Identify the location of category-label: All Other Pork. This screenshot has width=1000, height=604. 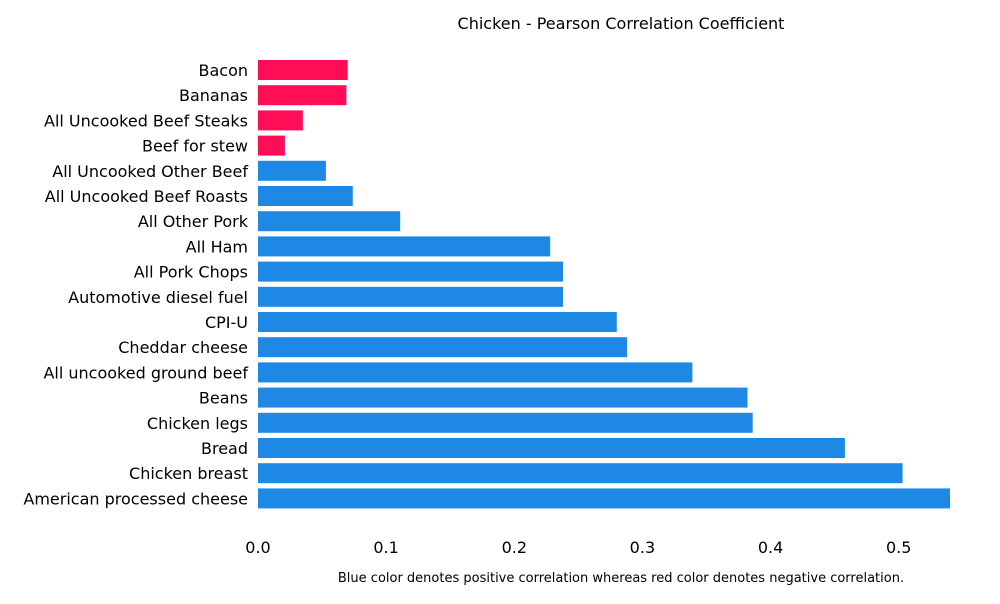
(193, 221).